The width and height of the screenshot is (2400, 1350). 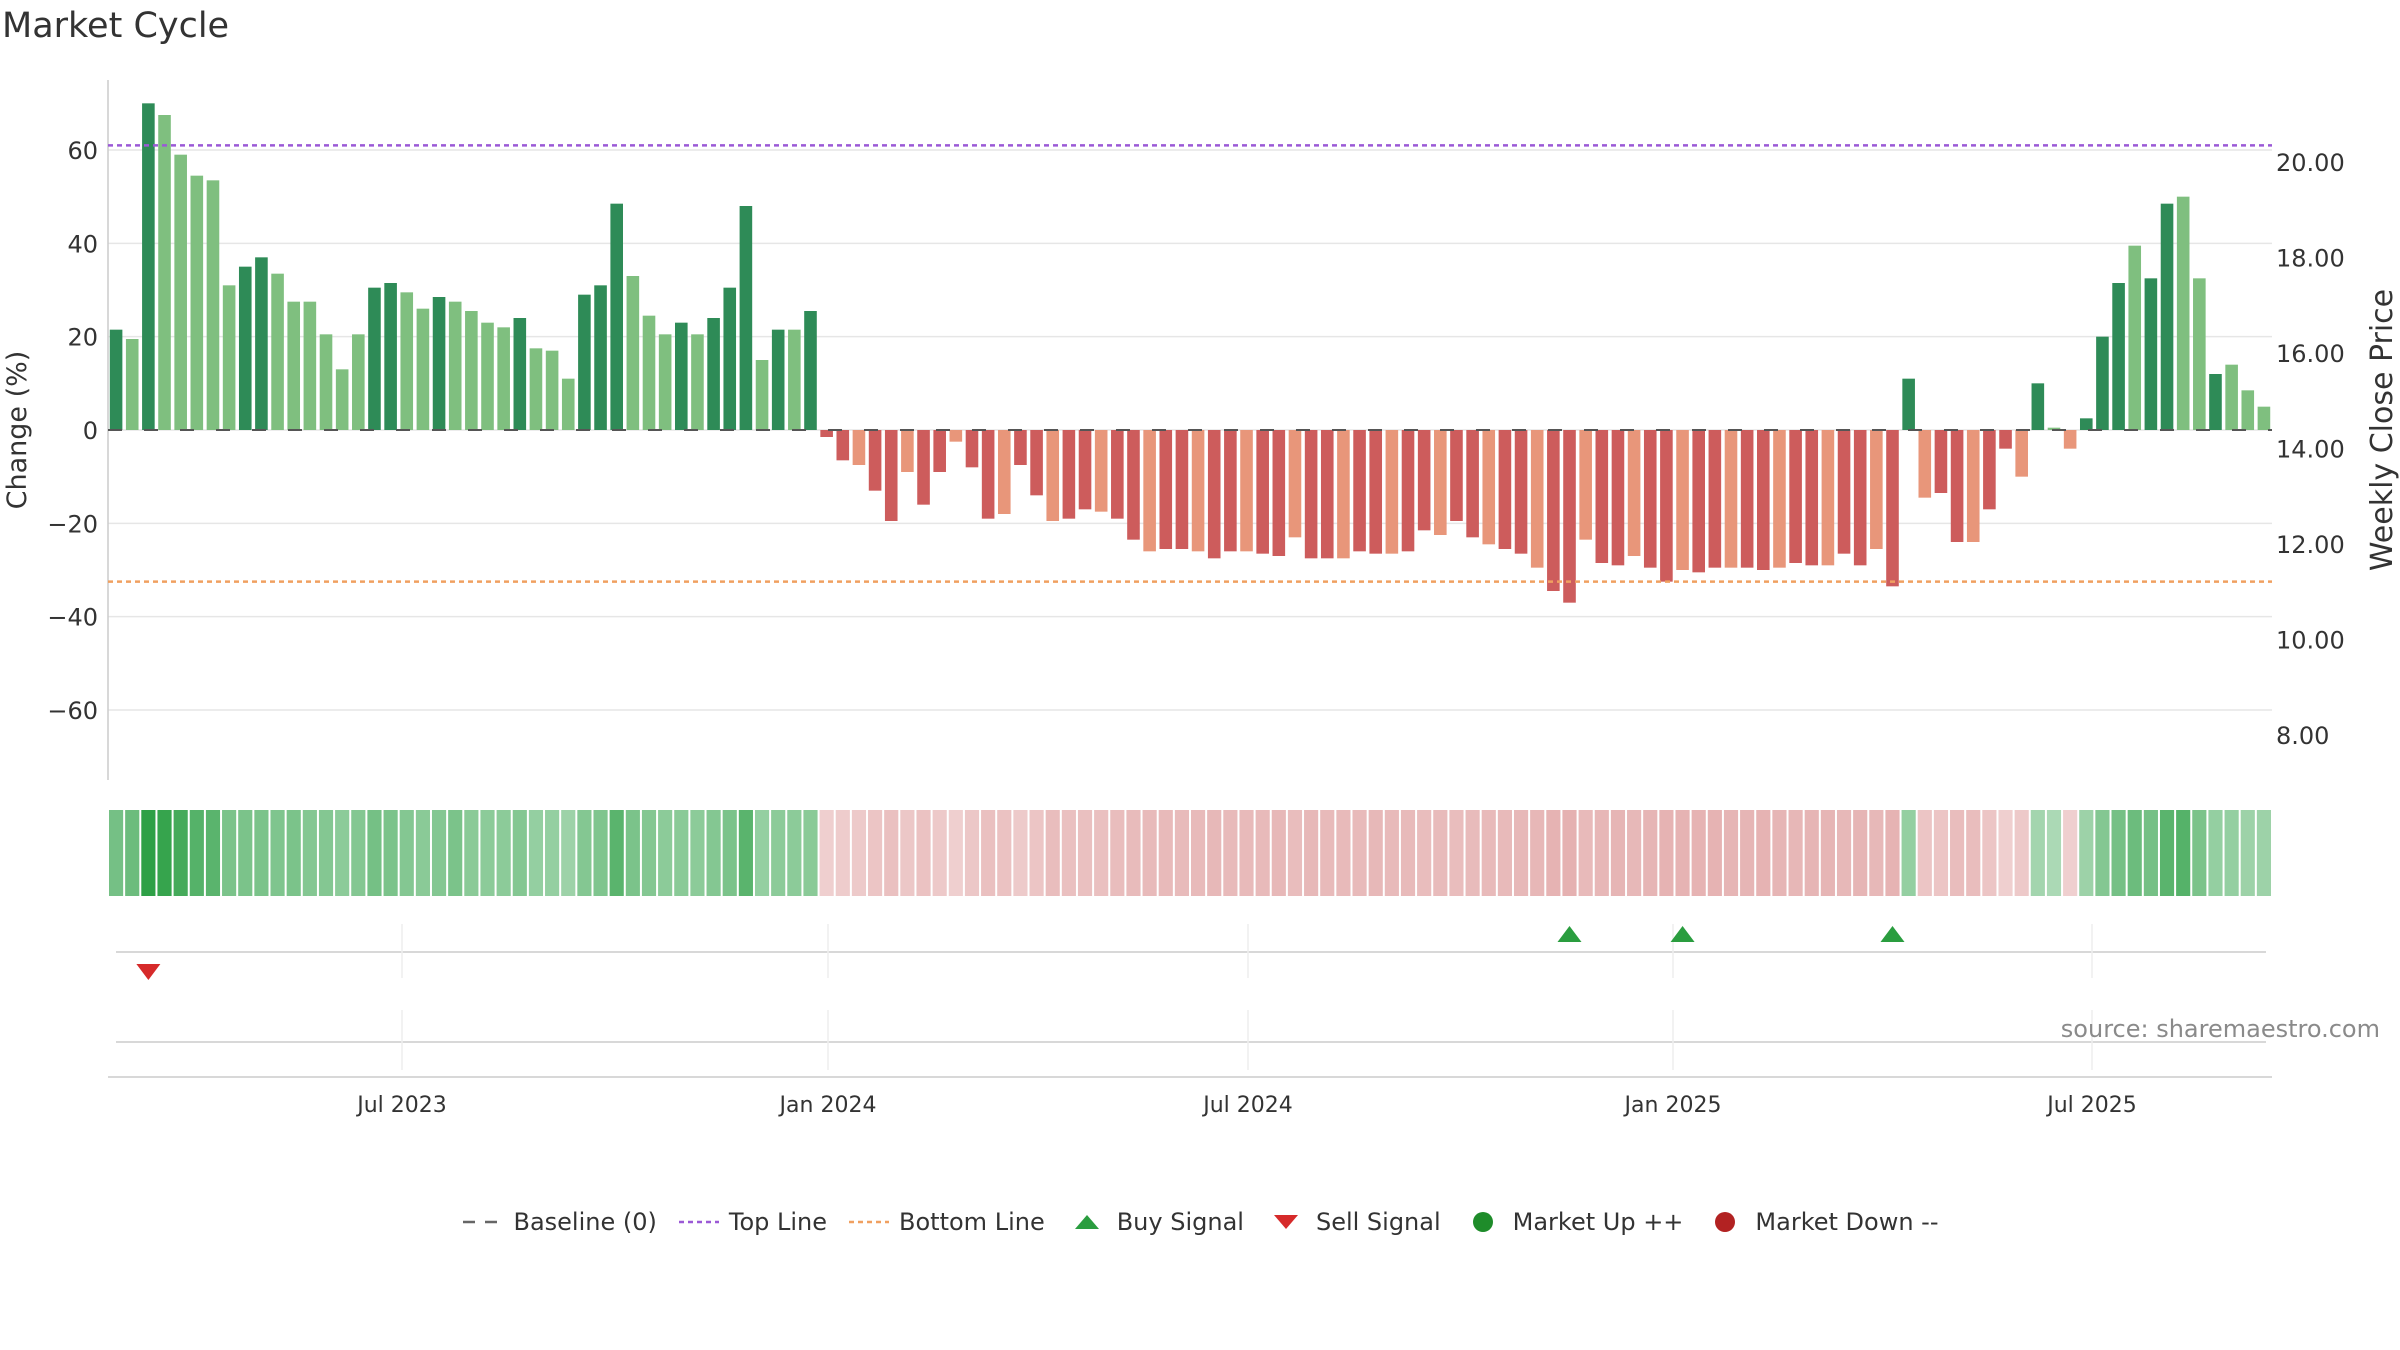 I want to click on legend-item-up: Market Up ++, so click(x=1572, y=1222).